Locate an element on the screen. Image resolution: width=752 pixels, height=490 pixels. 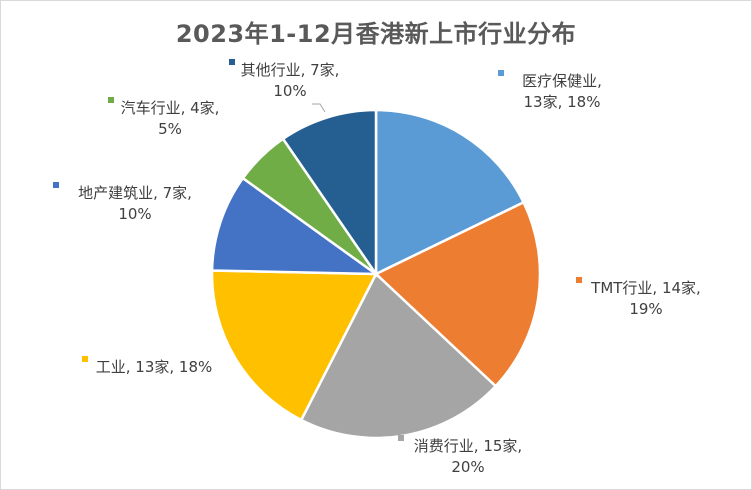
data-label-3: 工业, 13家, 18% is located at coordinates (147, 366).